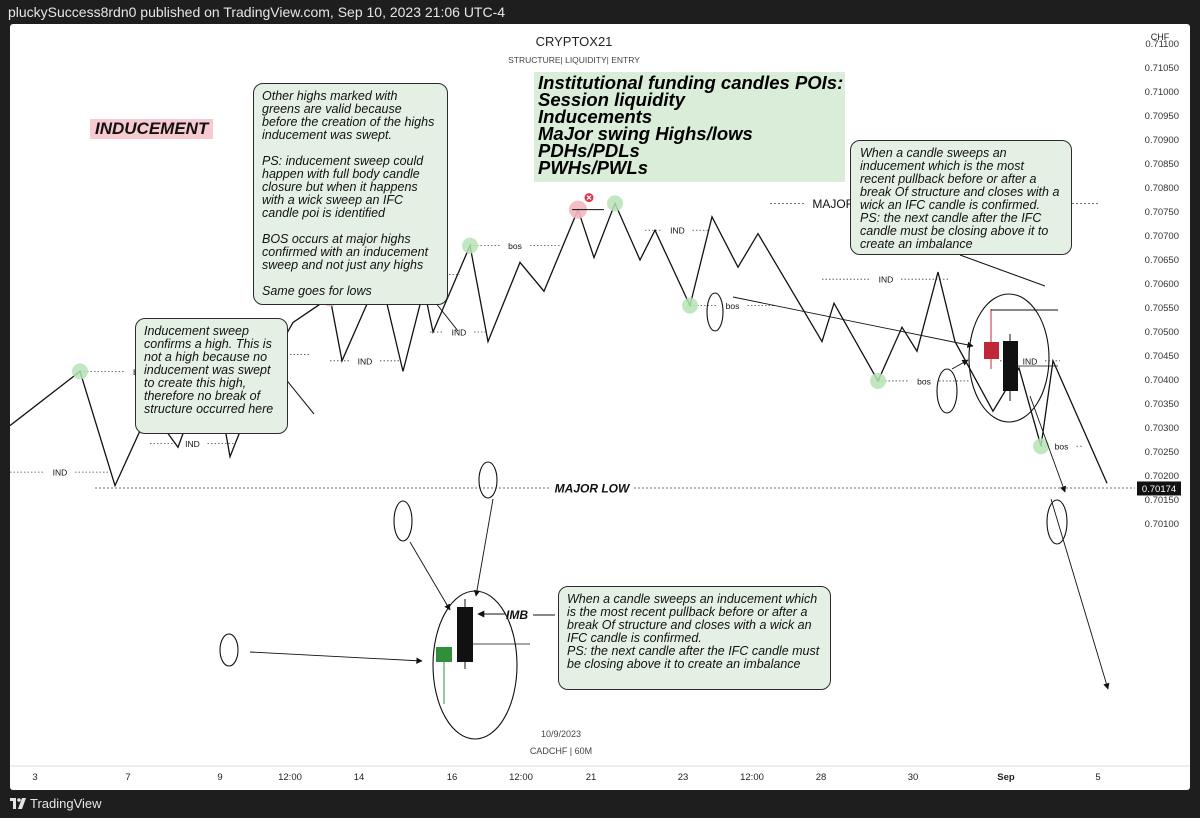  Describe the element at coordinates (593, 489) in the screenshot. I see `major-low-level-label: MAJOR LOW` at that location.